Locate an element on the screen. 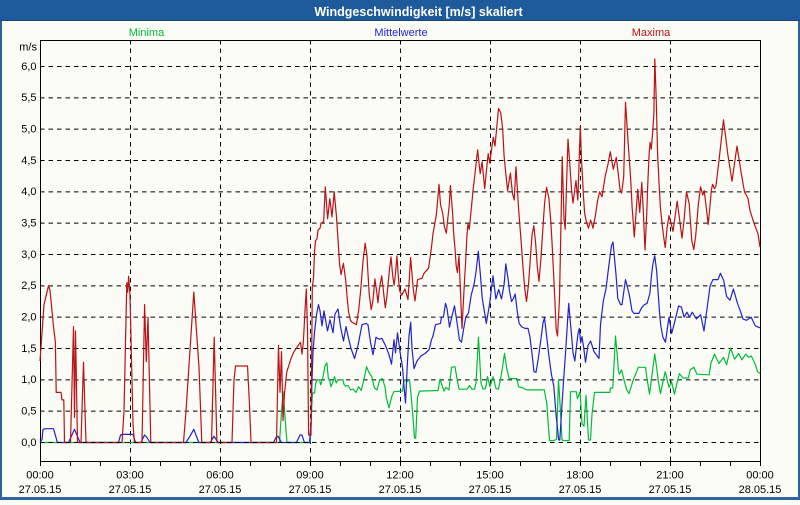  svg-text: 1,0 is located at coordinates (28, 380).